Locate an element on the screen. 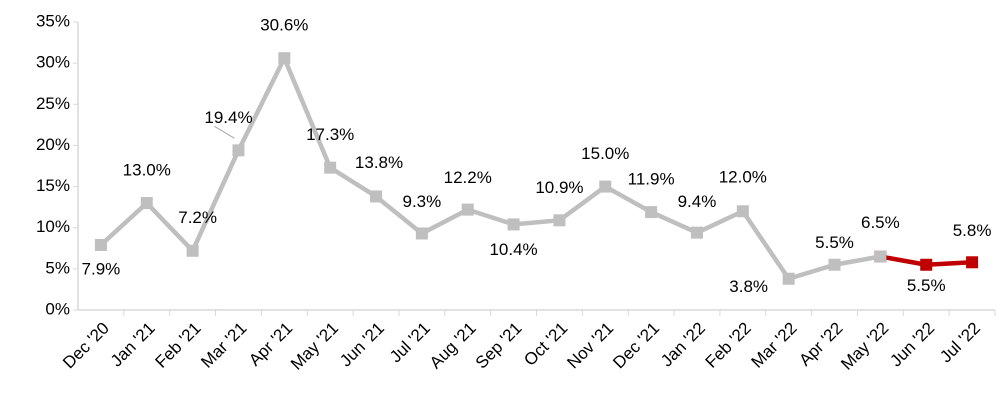  x-tick-label: May '22 is located at coordinates (864, 346).